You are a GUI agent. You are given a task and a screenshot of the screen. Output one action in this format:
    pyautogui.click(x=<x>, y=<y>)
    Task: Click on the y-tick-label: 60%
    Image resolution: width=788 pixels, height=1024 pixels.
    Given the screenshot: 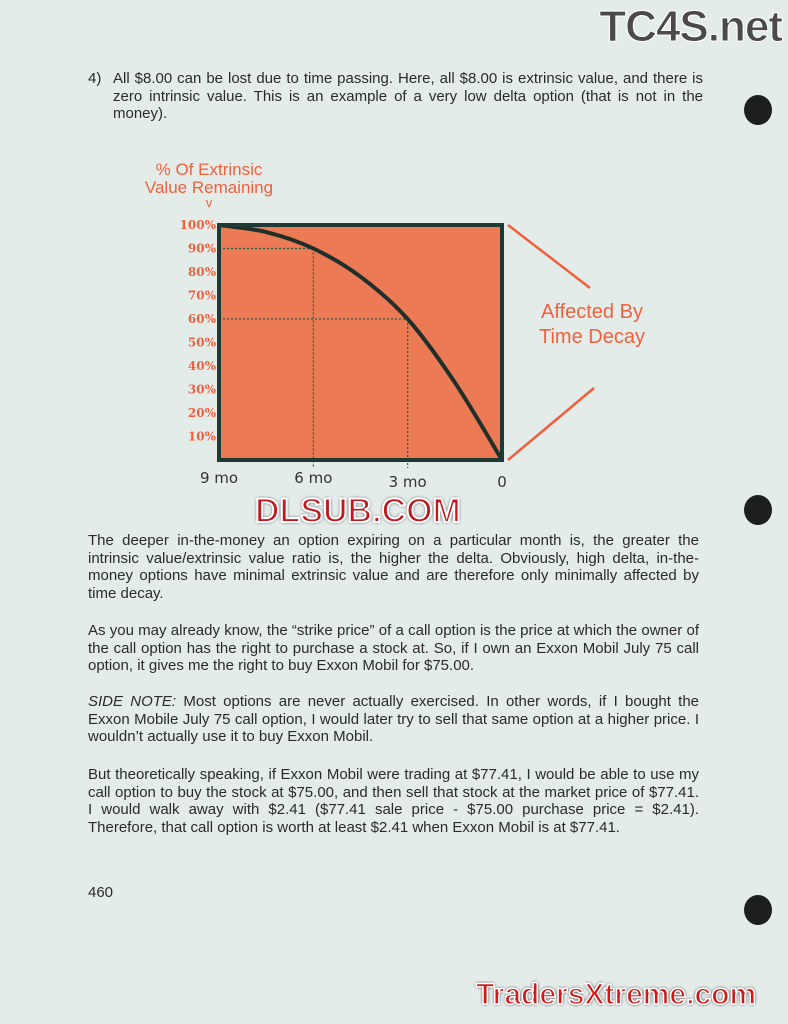 What is the action you would take?
    pyautogui.click(x=202, y=319)
    